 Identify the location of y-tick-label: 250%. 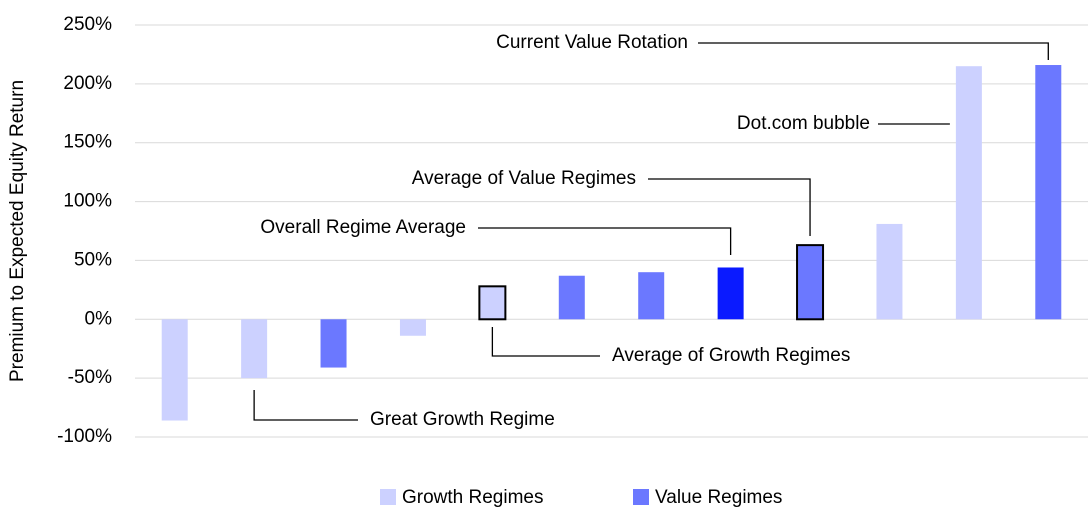
(87, 24).